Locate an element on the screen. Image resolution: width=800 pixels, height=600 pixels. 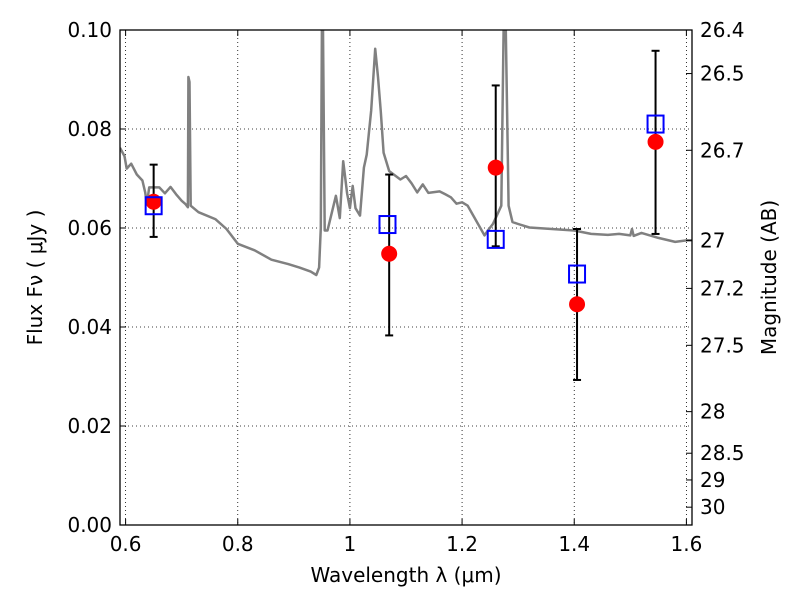
x-tick-label: 1.4 is located at coordinates (574, 544).